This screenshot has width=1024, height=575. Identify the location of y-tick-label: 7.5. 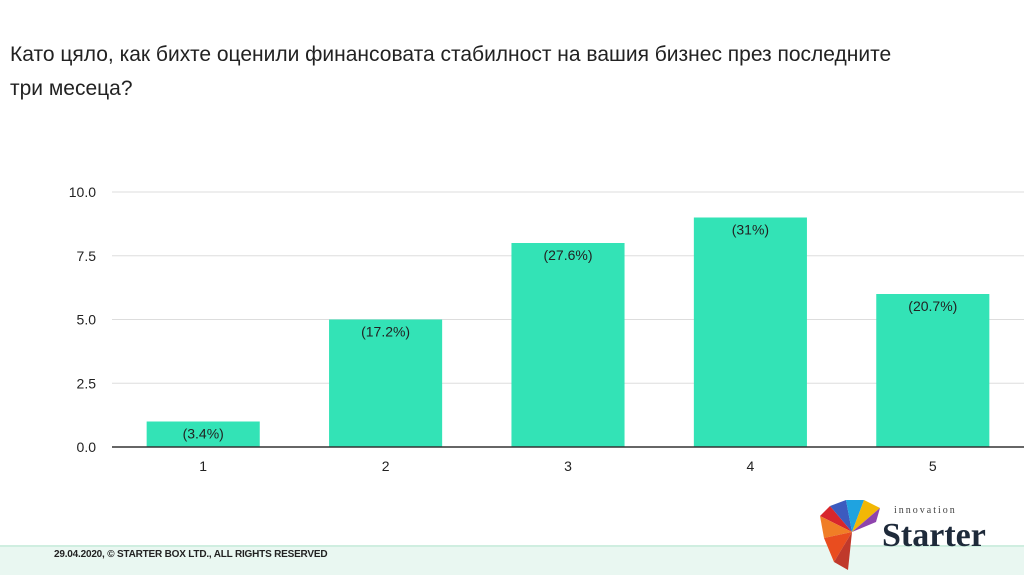
(87, 256).